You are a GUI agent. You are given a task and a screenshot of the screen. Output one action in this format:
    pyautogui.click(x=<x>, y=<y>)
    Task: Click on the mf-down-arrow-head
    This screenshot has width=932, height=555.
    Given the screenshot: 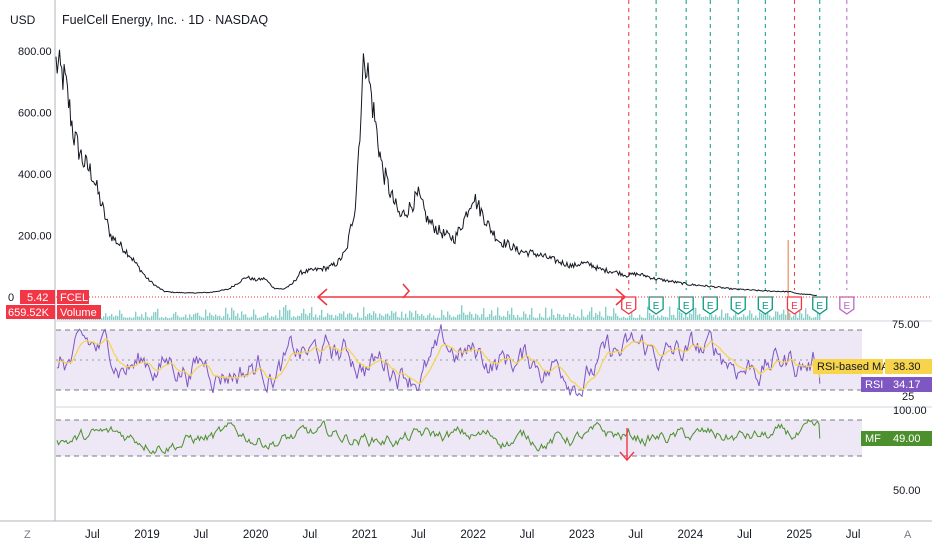 What is the action you would take?
    pyautogui.click(x=627, y=456)
    